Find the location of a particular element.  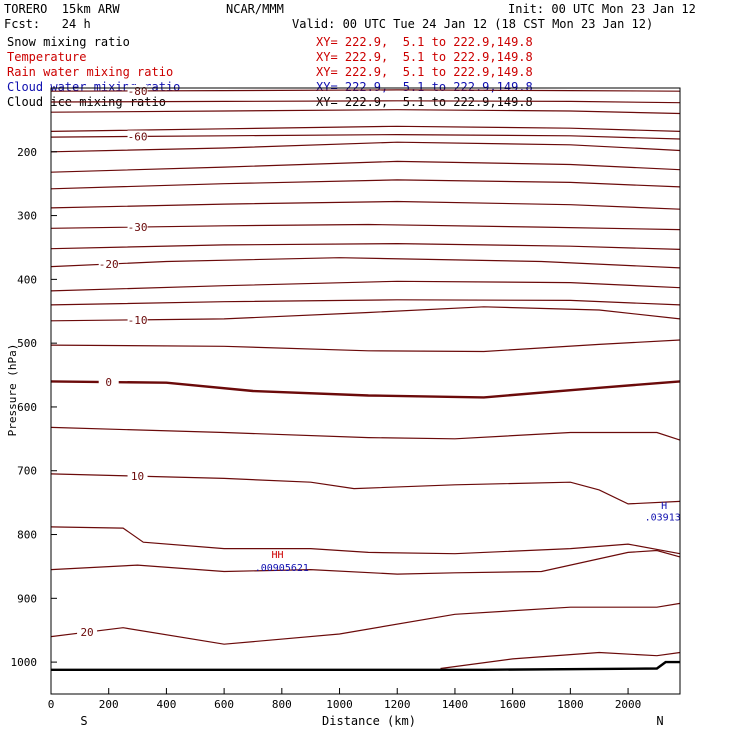

legend-snow-section: XY= 222.9, 5.1 to 222.9,149.8 is located at coordinates (424, 42).